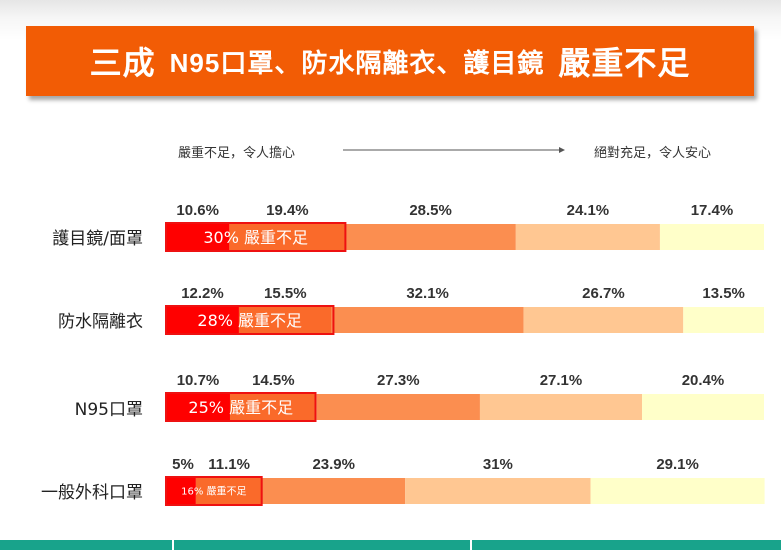 The height and width of the screenshot is (550, 781). What do you see at coordinates (588, 210) in the screenshot?
I see `value-label: 24.1%` at bounding box center [588, 210].